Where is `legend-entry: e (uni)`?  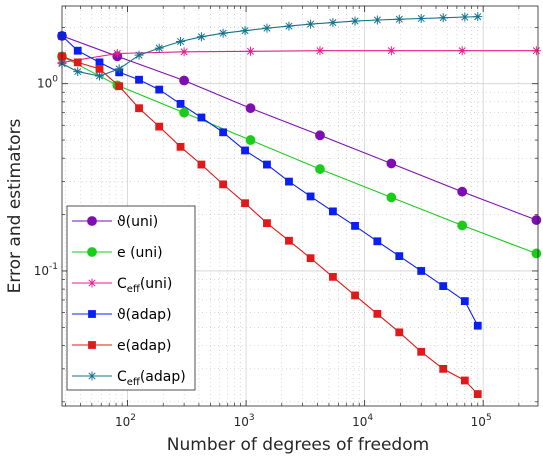 legend-entry: e (uni) is located at coordinates (117, 253).